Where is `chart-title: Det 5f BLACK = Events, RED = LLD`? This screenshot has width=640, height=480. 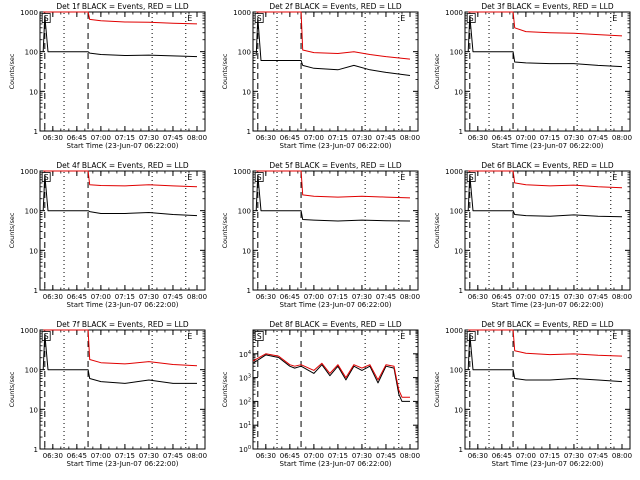 chart-title: Det 5f BLACK = Events, RED = LLD is located at coordinates (335, 165).